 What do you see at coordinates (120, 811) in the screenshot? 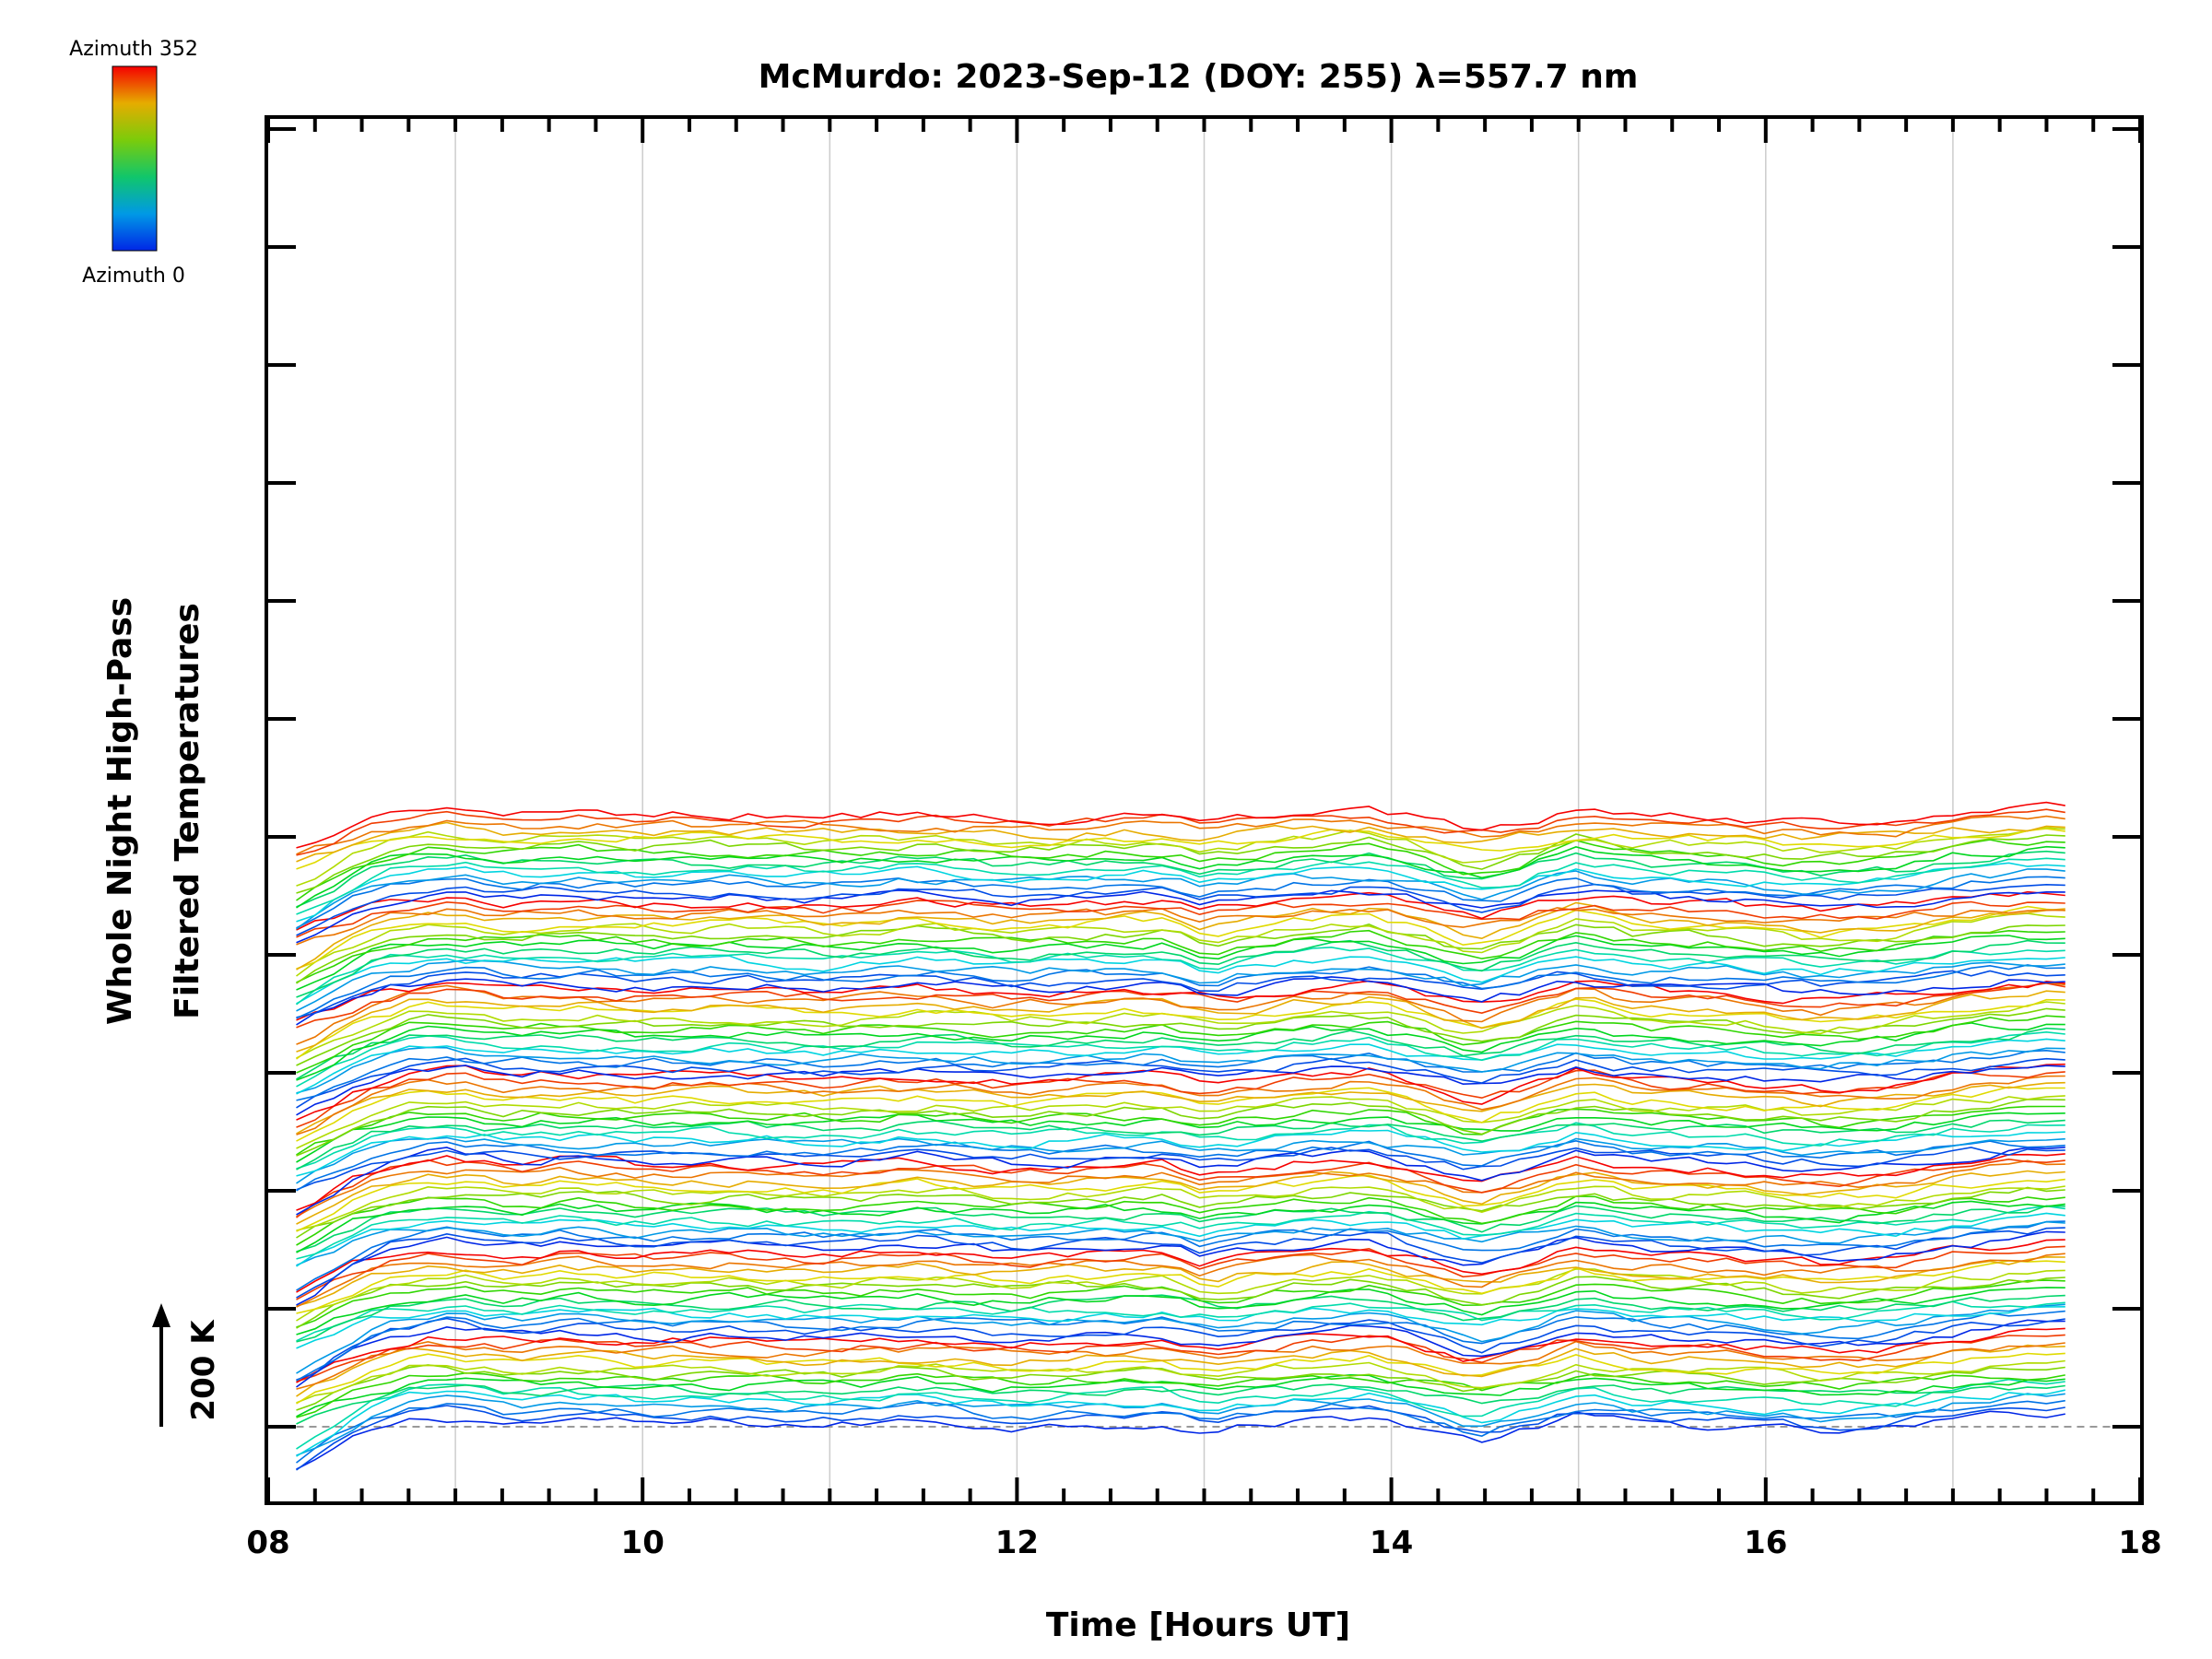
I see `y-axis-label-line1: Whole Night High-Pass` at bounding box center [120, 811].